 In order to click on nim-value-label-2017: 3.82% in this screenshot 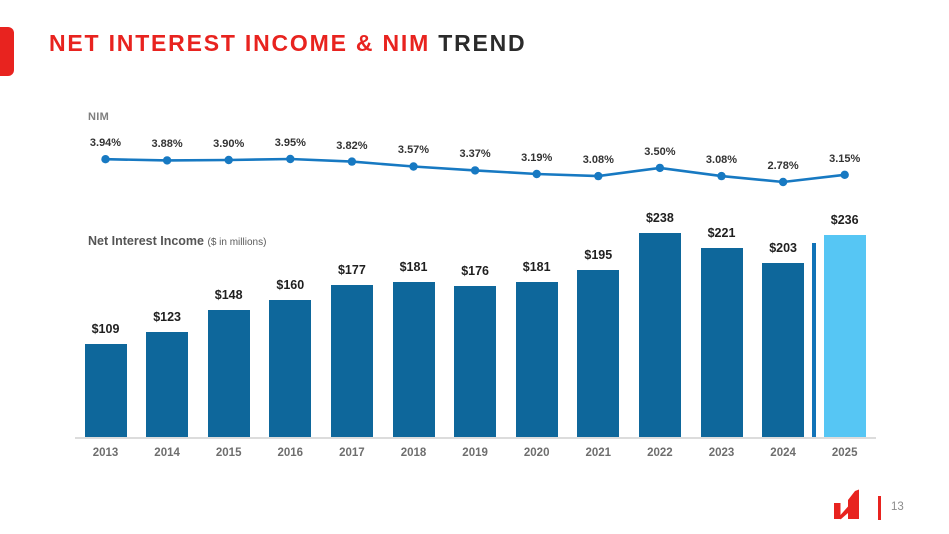, I will do `click(352, 145)`.